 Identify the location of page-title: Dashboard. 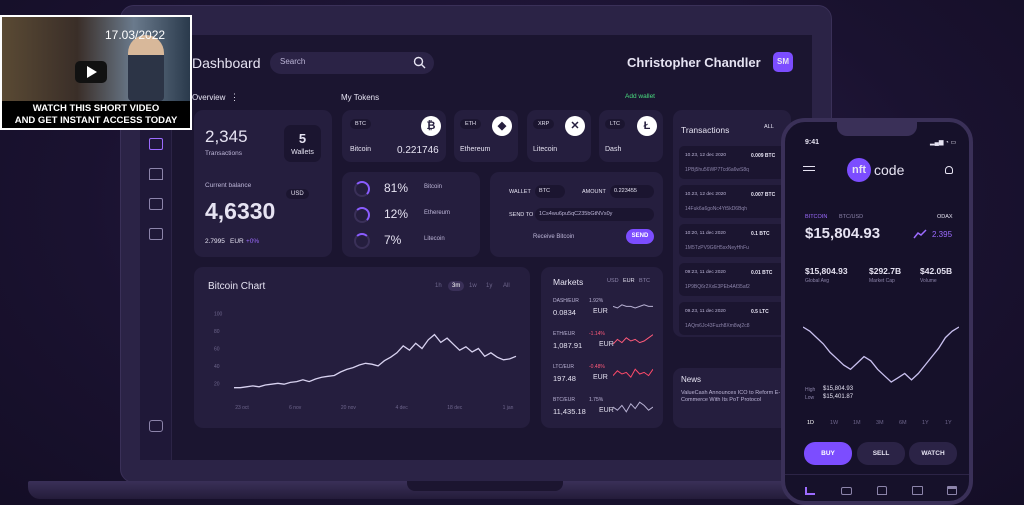
(226, 63).